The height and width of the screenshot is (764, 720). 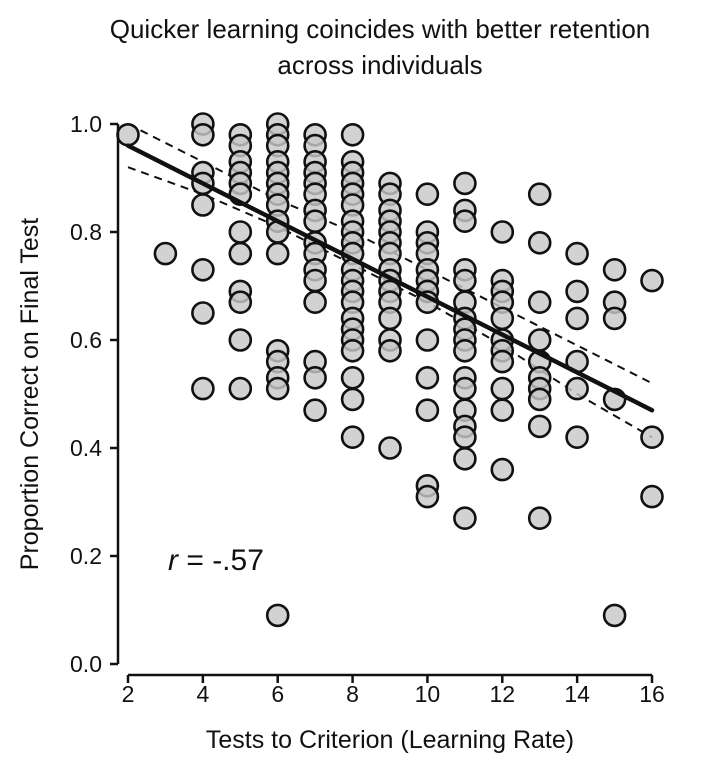 I want to click on x-tick-label: 4, so click(x=202, y=694).